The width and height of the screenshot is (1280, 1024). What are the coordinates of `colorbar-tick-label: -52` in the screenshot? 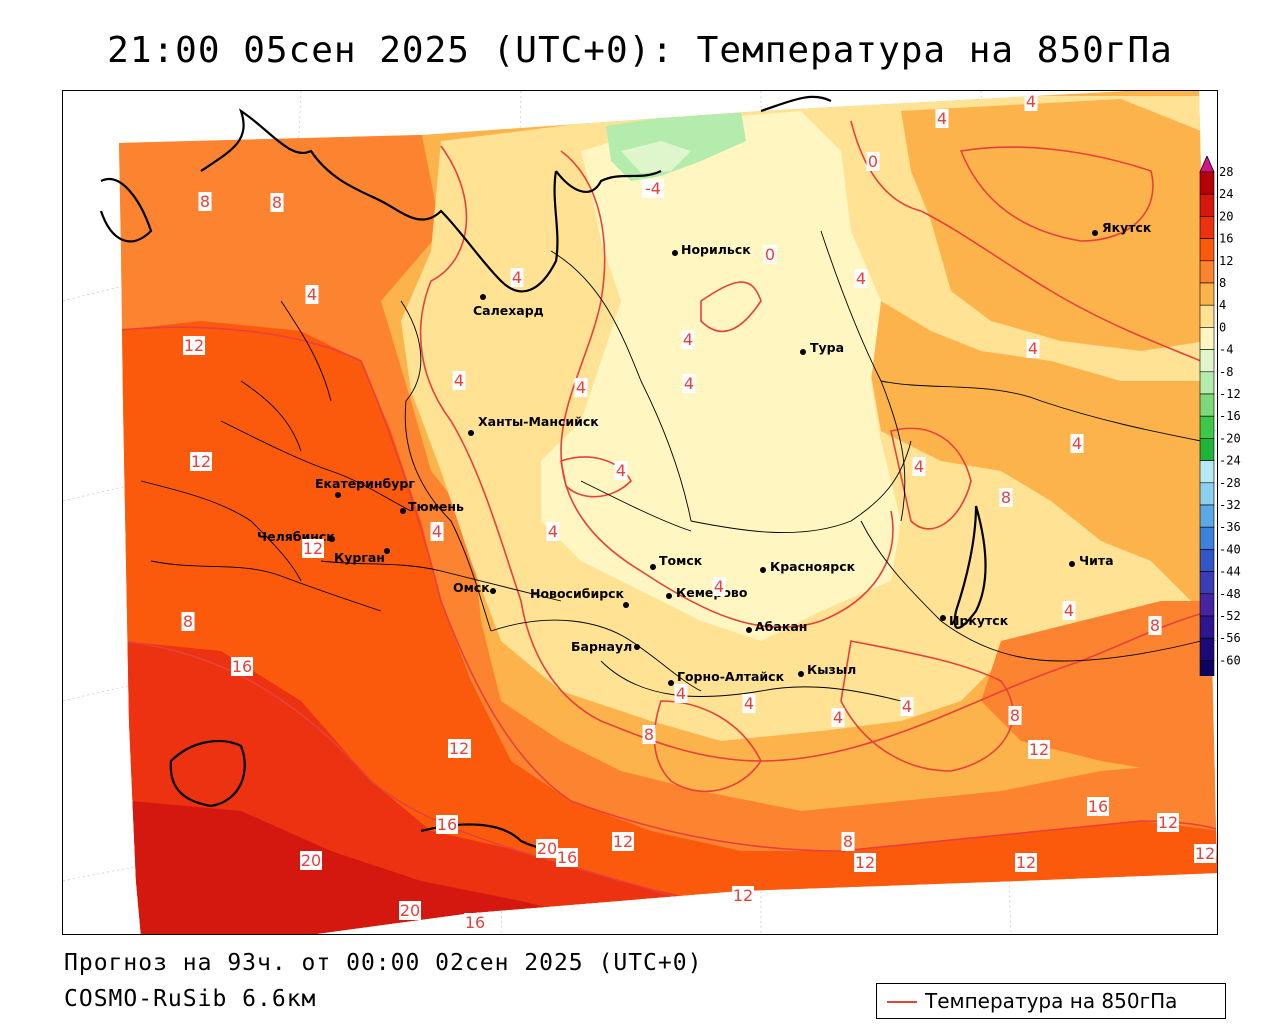 It's located at (1230, 616).